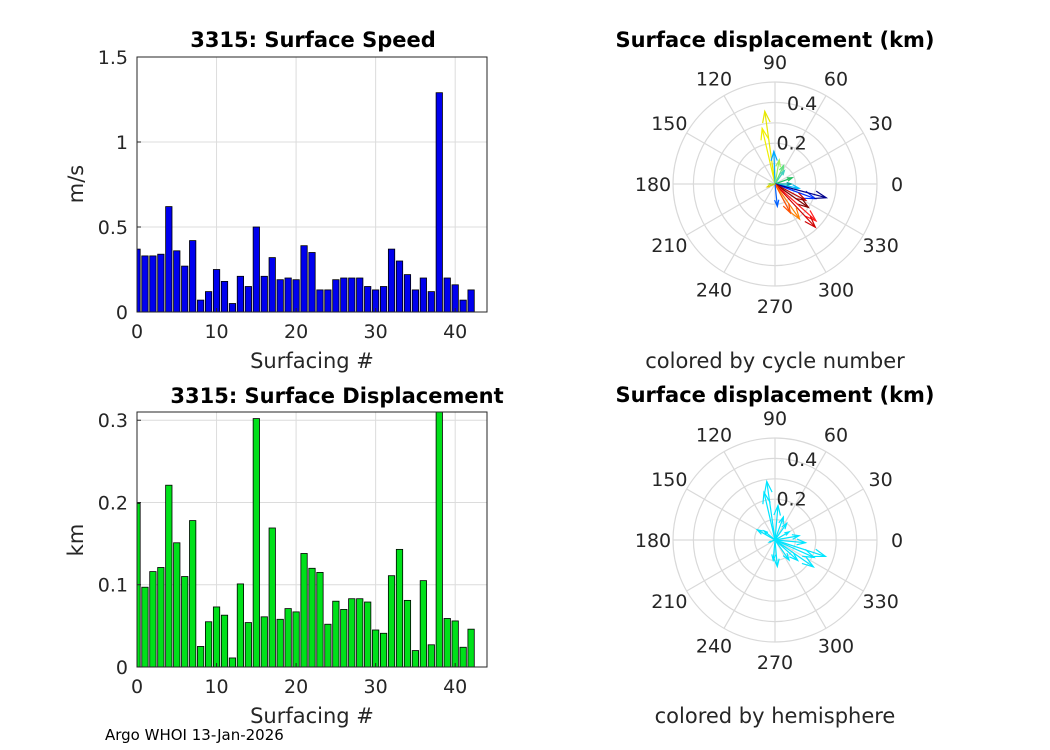 The height and width of the screenshot is (750, 1050). What do you see at coordinates (336, 396) in the screenshot?
I see `displacement-chart-title: 3315: Surface Displacement` at bounding box center [336, 396].